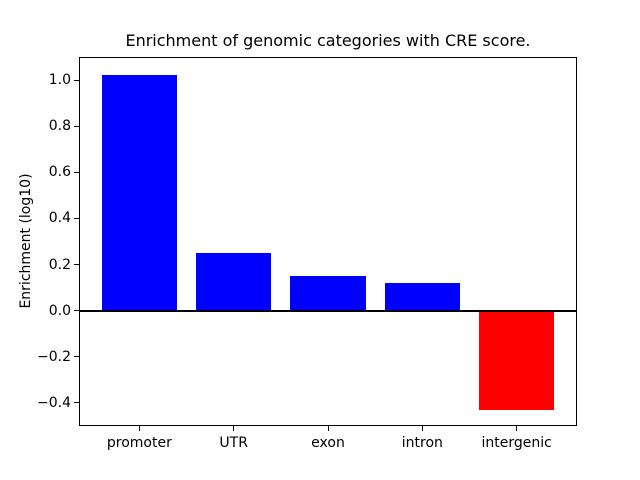 This screenshot has height=480, width=640. Describe the element at coordinates (59, 126) in the screenshot. I see `y-tick-label: 0.8` at that location.